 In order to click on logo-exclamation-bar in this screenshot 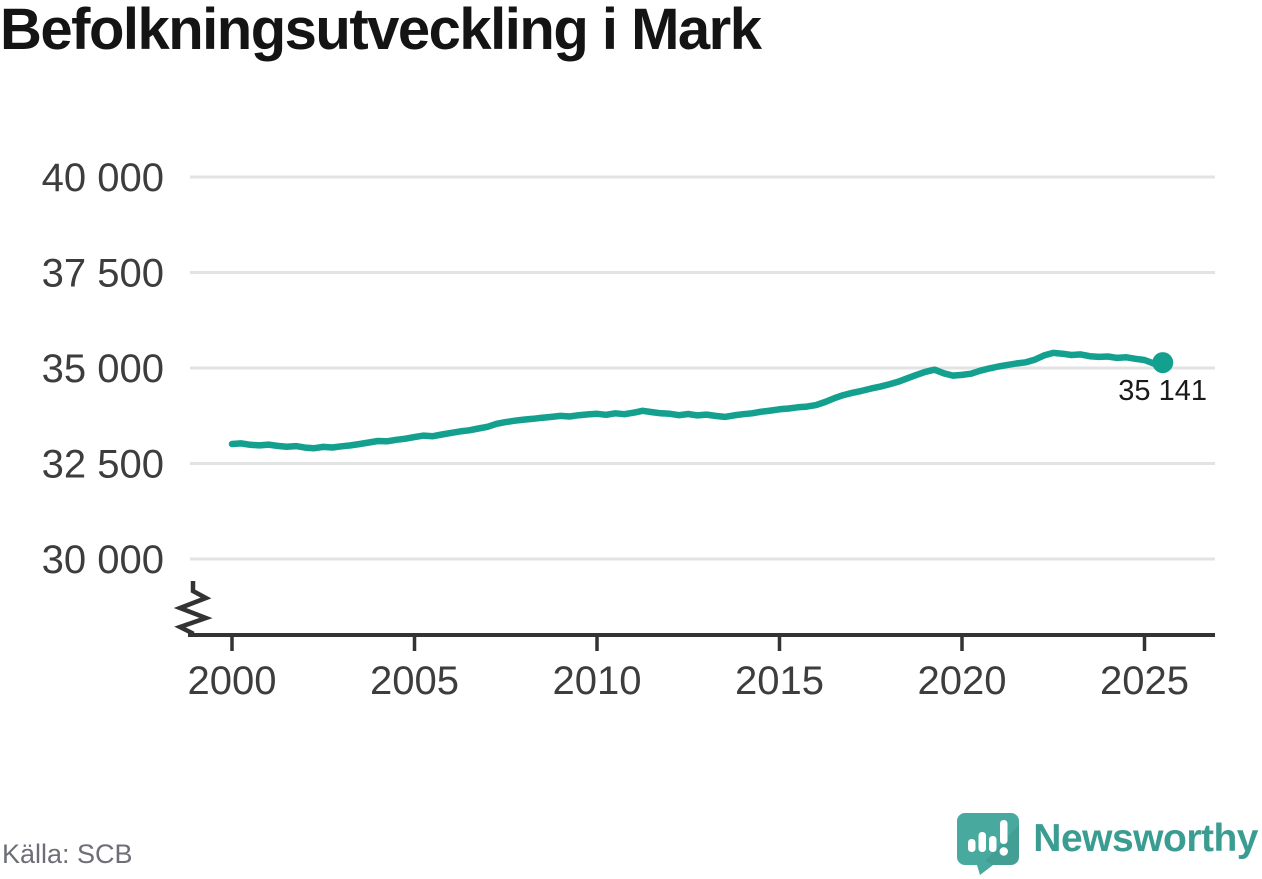, I will do `click(1004, 832)`.